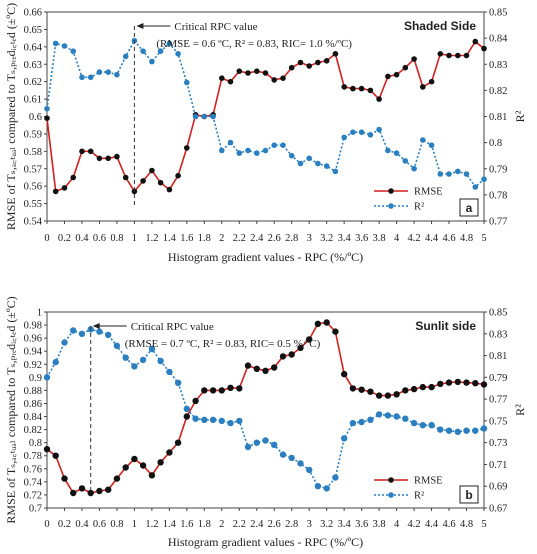 This screenshot has width=537, height=554. Describe the element at coordinates (204, 524) in the screenshot. I see `x-tick-label: 1.8` at that location.